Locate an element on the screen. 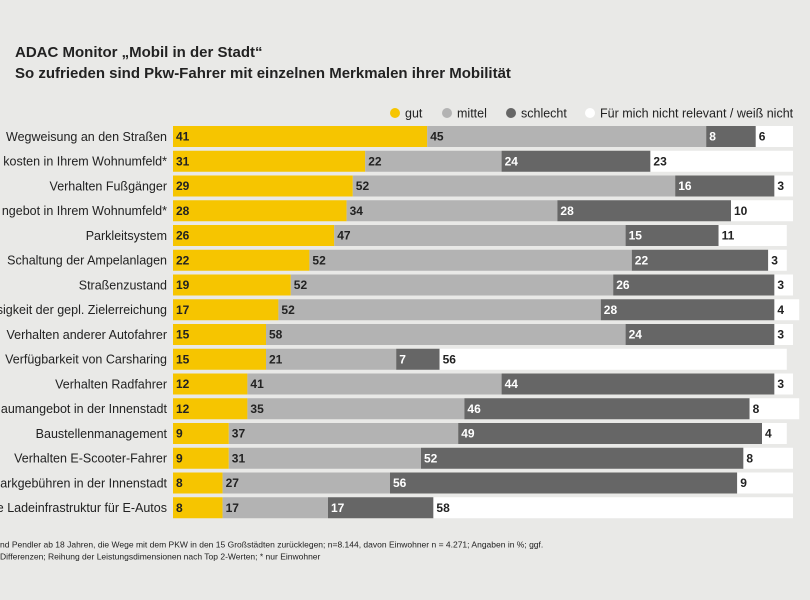  category-label: aumangebot in der Innenstadt is located at coordinates (84, 409).